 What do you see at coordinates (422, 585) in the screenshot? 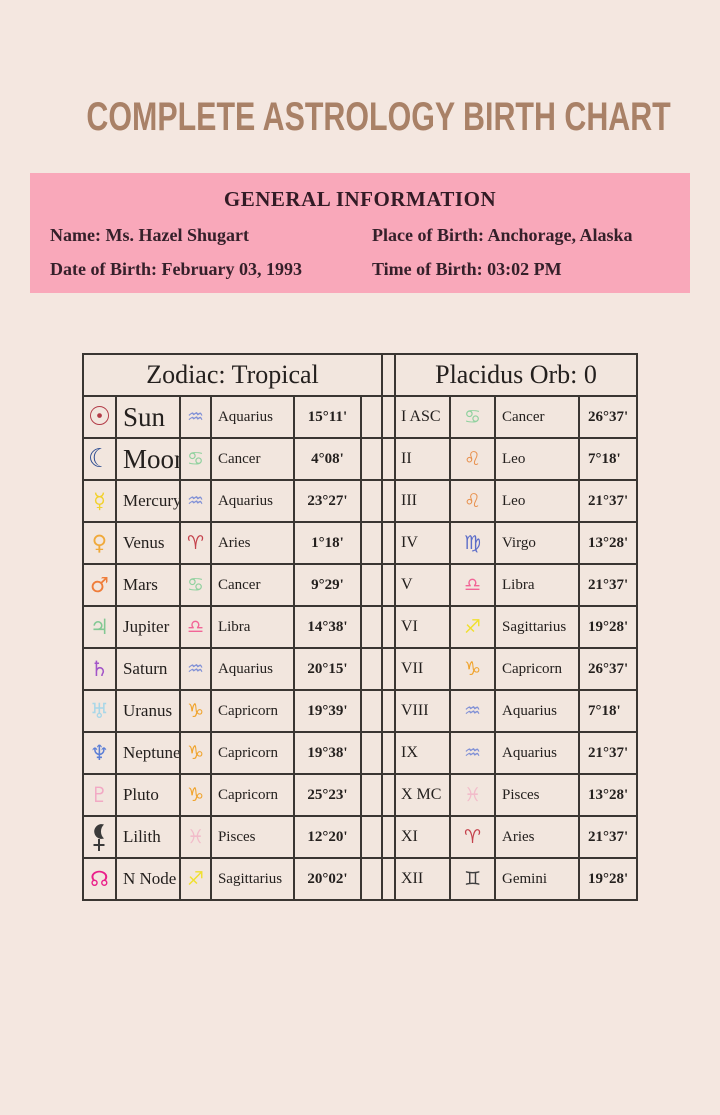
I see `house-label: V` at bounding box center [422, 585].